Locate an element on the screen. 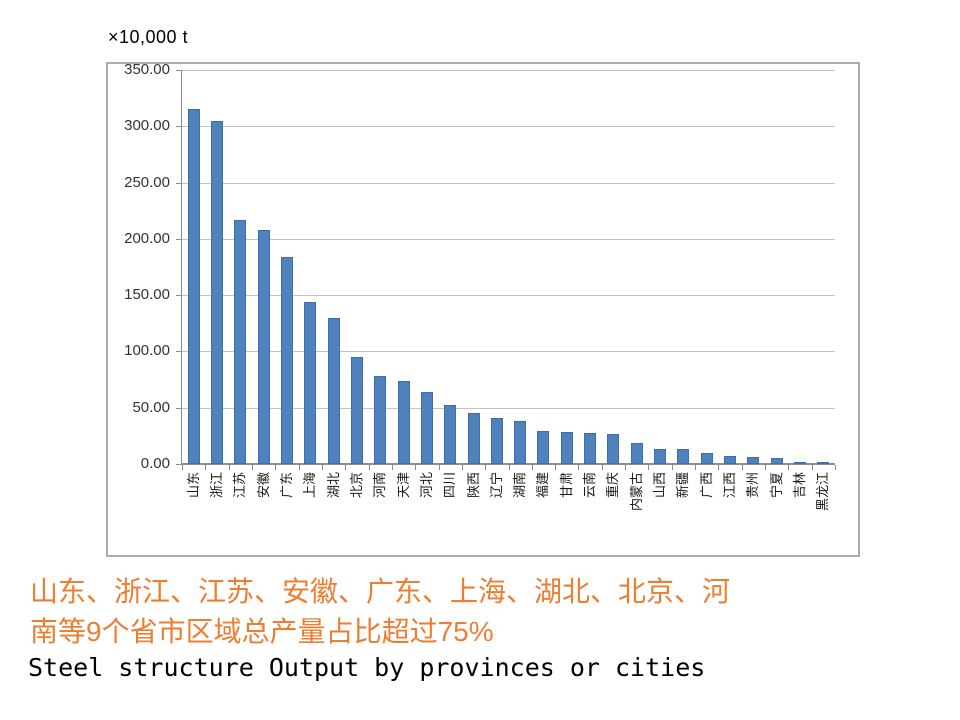 The height and width of the screenshot is (720, 960). x-category-label-text: 江苏 is located at coordinates (240, 485).